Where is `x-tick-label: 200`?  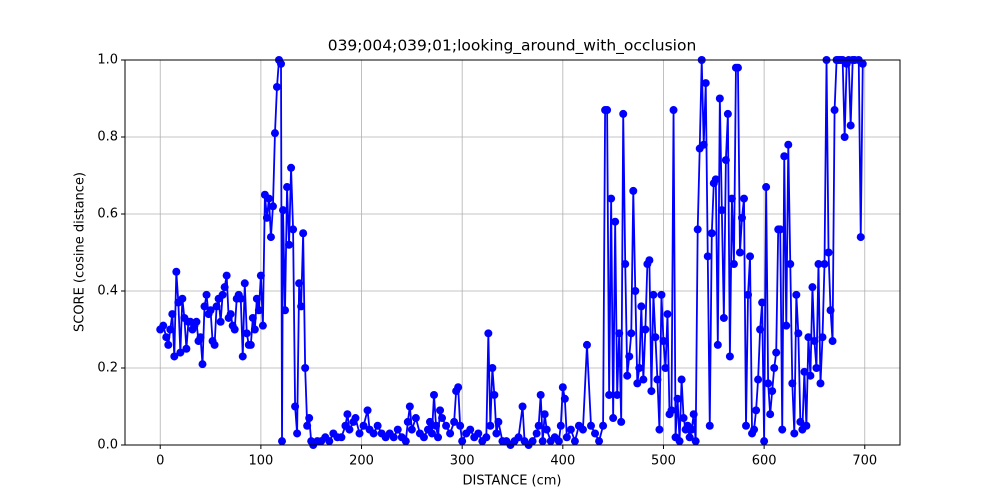
x-tick-label: 200 is located at coordinates (361, 461).